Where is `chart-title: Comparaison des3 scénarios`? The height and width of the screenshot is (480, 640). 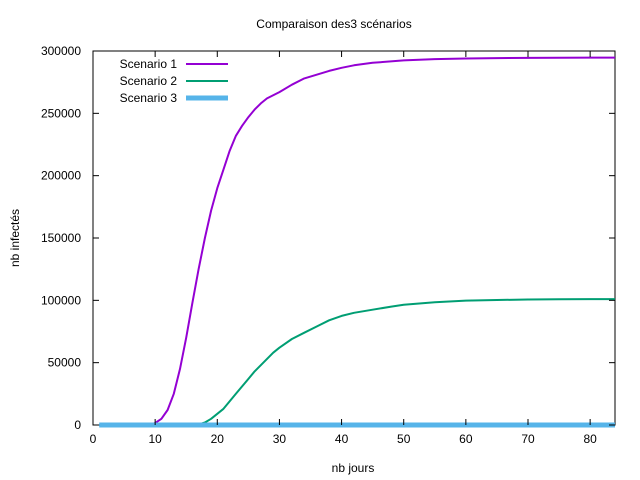 chart-title: Comparaison des3 scénarios is located at coordinates (333, 24).